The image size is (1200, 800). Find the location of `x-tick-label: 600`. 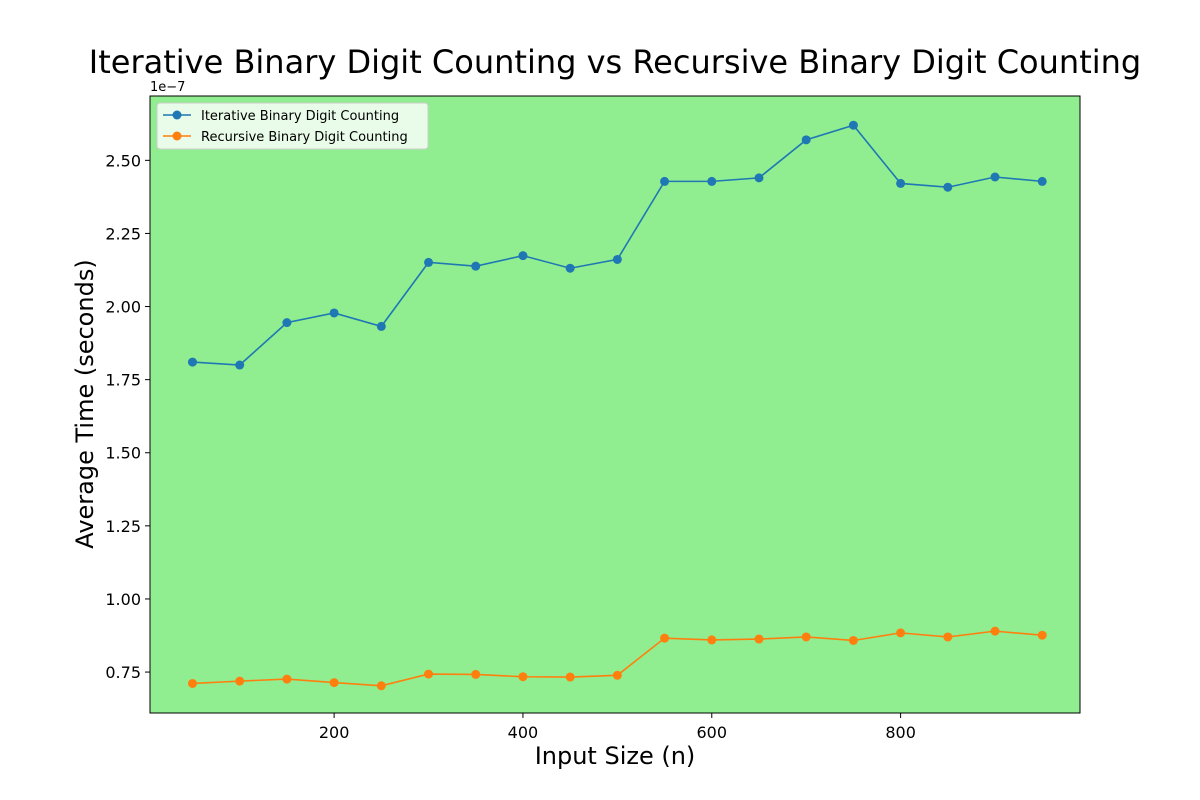

x-tick-label: 600 is located at coordinates (712, 732).